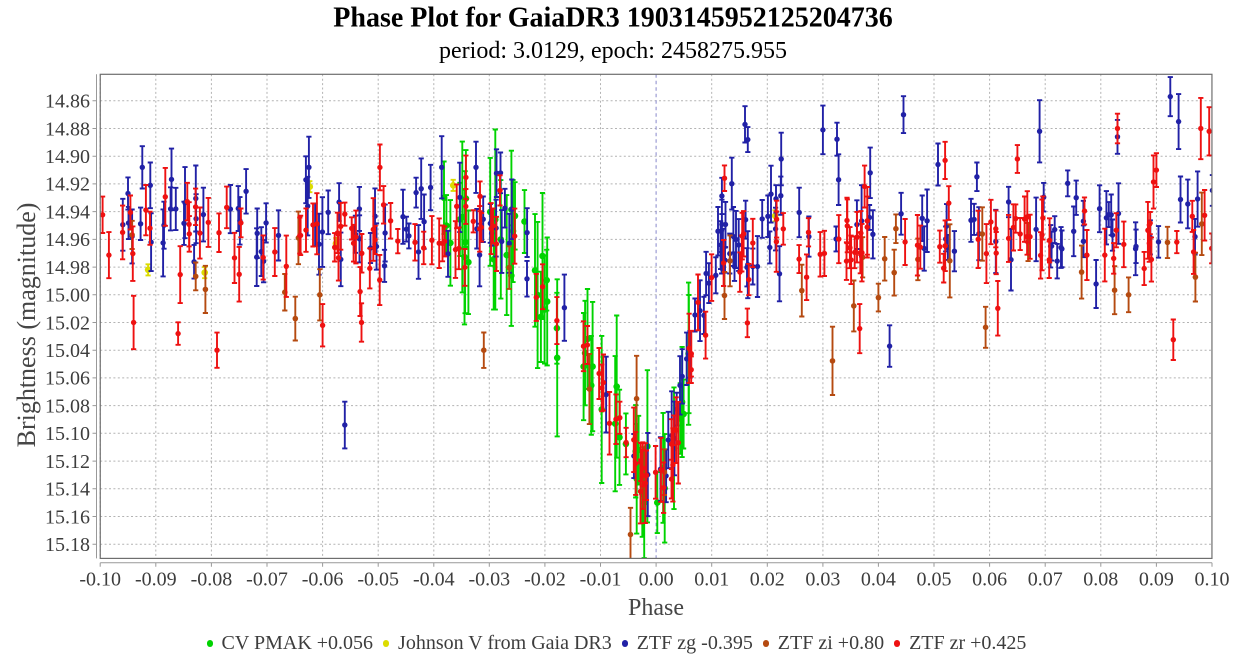 This screenshot has width=1254, height=666. Describe the element at coordinates (656, 580) in the screenshot. I see `svg-text: 0.00` at that location.